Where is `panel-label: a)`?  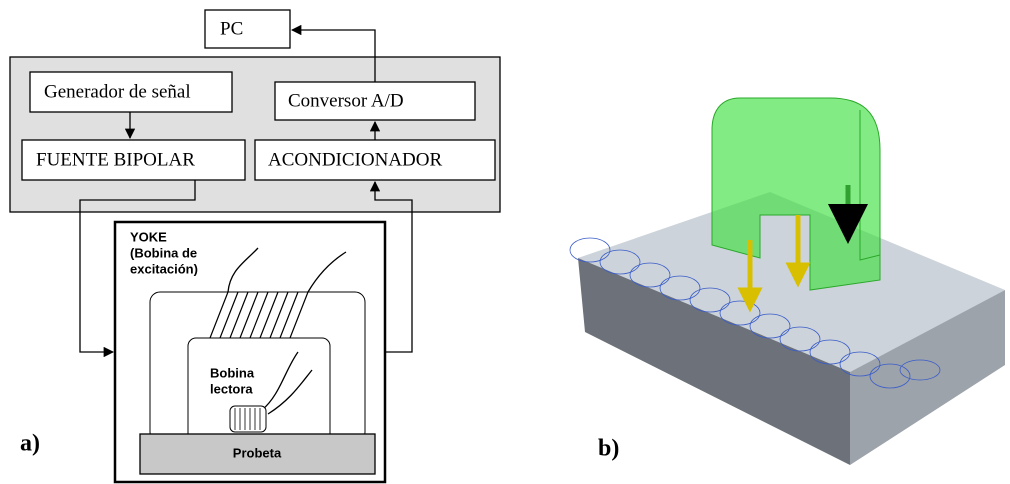
panel-label: a) is located at coordinates (30, 444).